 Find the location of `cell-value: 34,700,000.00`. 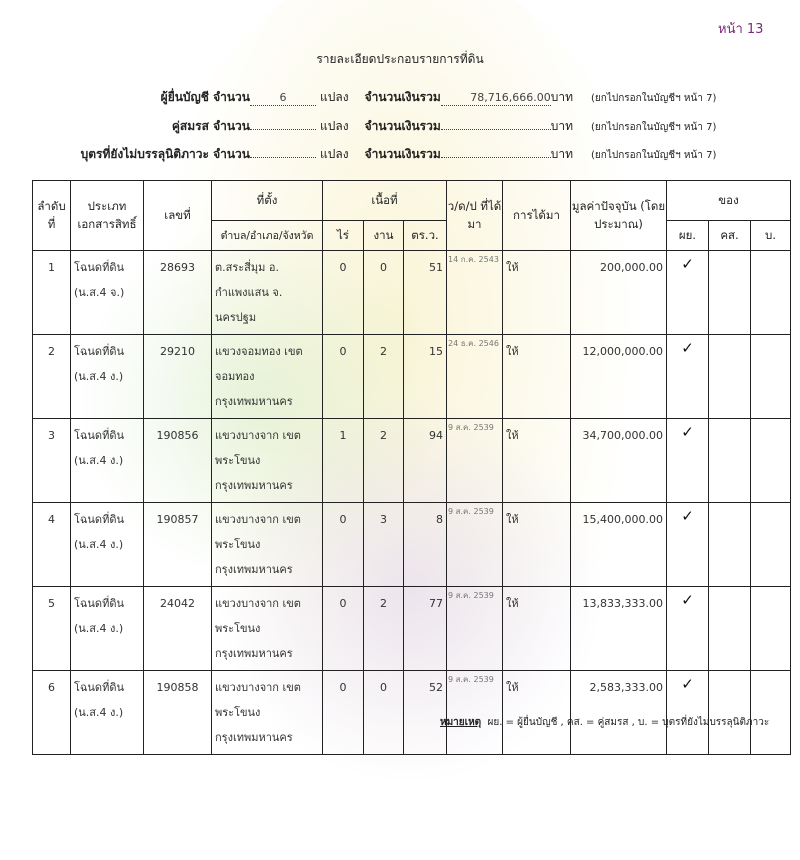

cell-value: 34,700,000.00 is located at coordinates (618, 460).